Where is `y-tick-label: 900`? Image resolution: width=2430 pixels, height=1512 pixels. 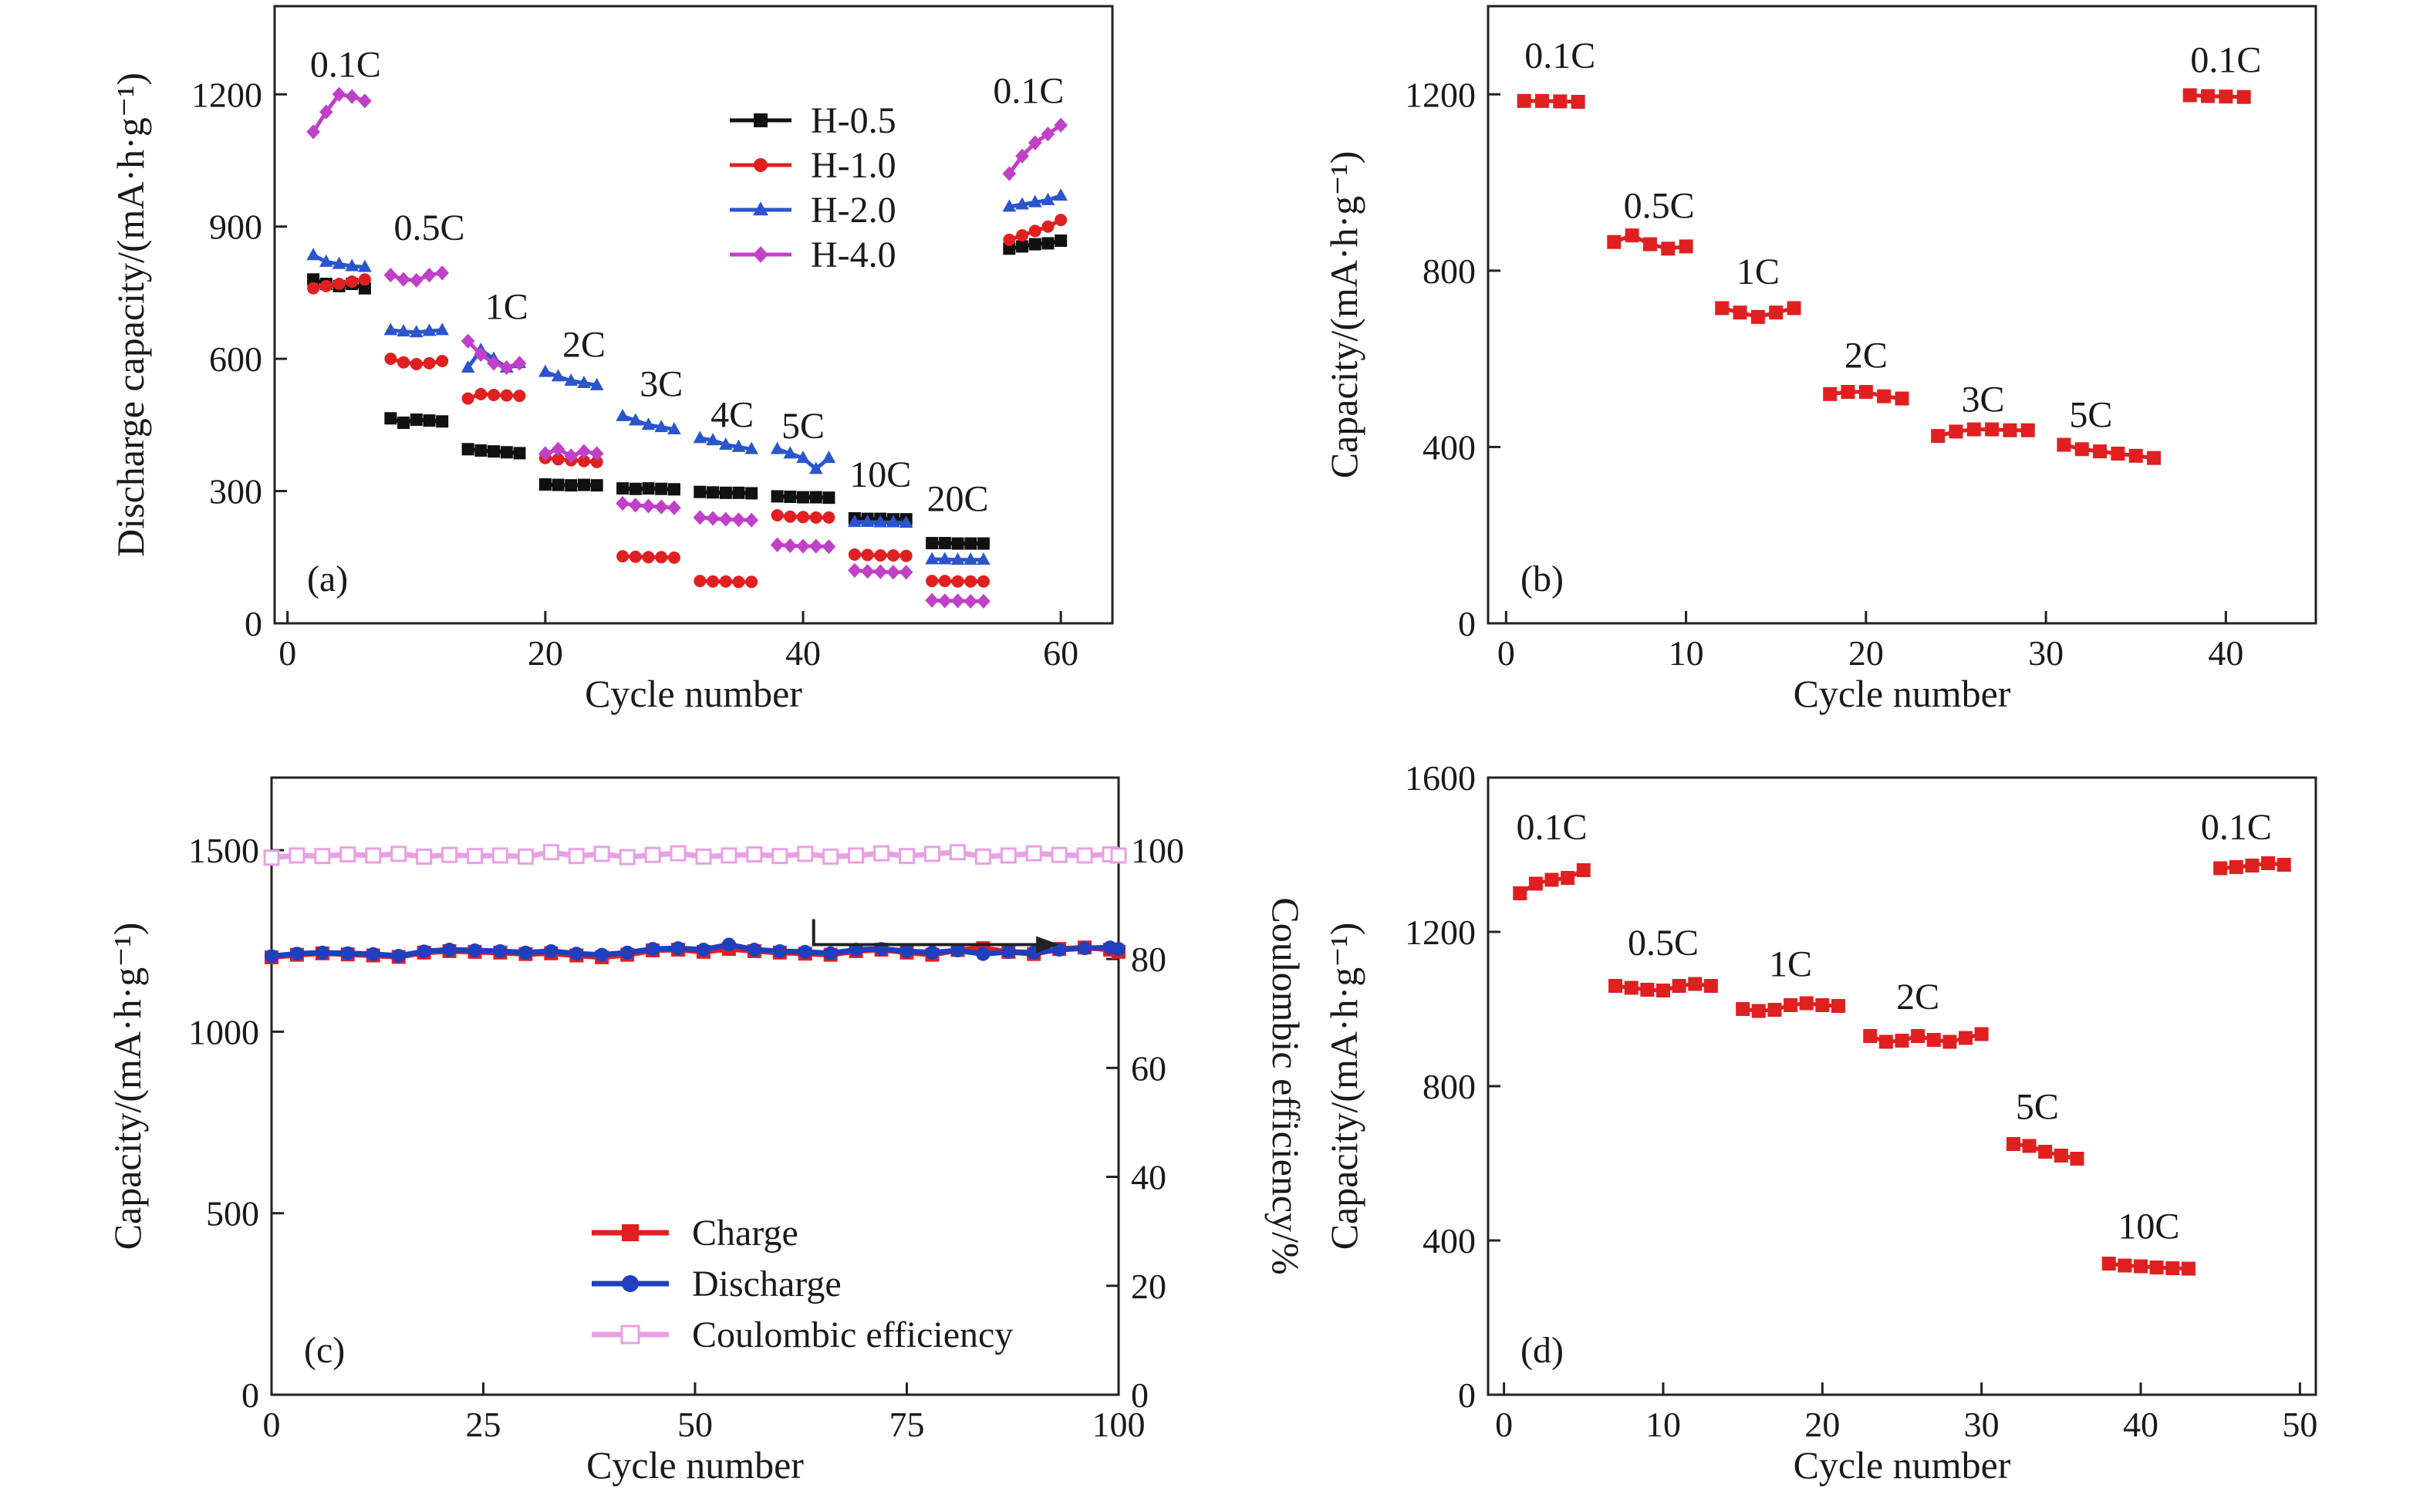
y-tick-label: 900 is located at coordinates (235, 227).